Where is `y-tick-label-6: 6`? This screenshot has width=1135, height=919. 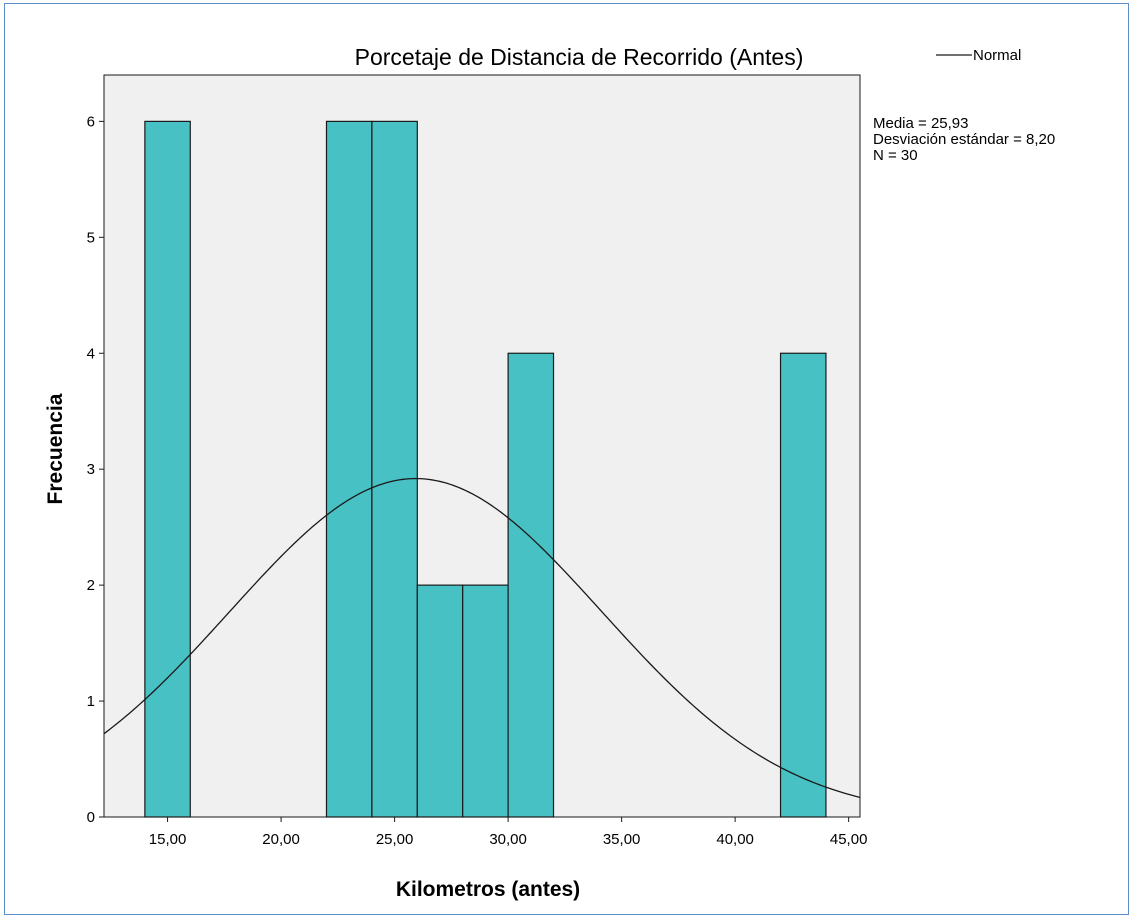
y-tick-label-6: 6 is located at coordinates (91, 121).